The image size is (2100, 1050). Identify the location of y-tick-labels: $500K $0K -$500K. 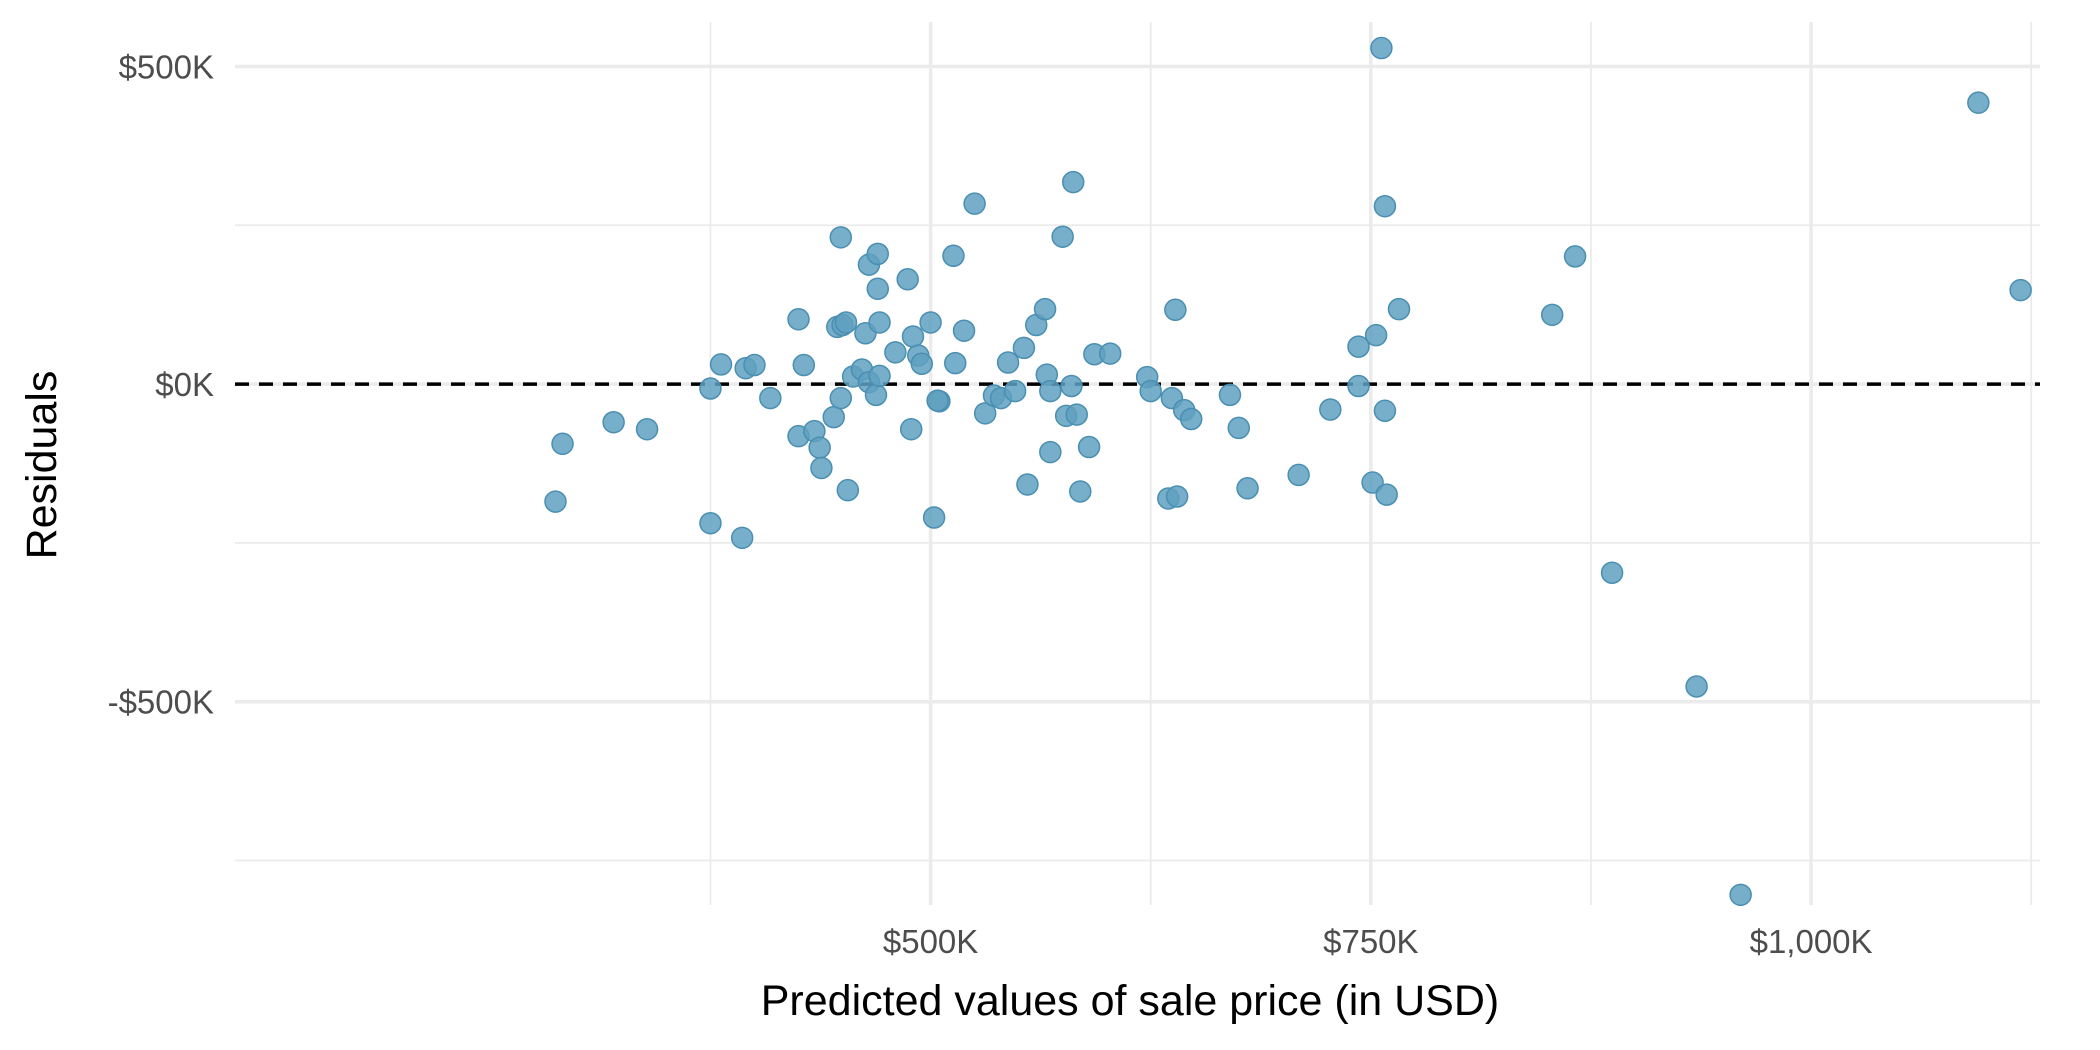
(161, 384).